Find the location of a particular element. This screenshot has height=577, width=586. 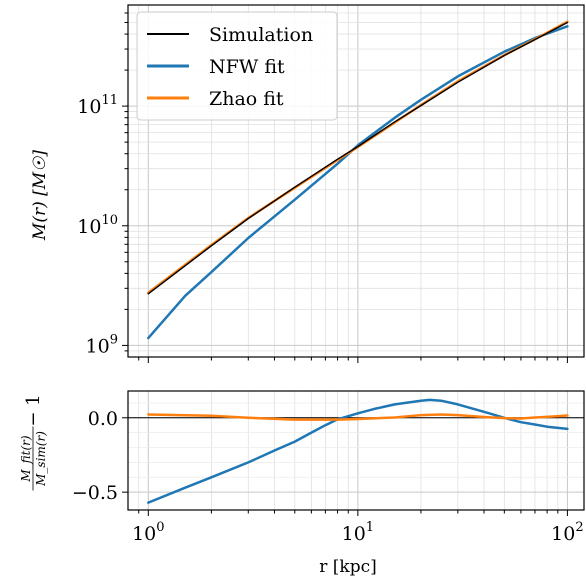

y-tick-label: 109 is located at coordinates (102, 344).